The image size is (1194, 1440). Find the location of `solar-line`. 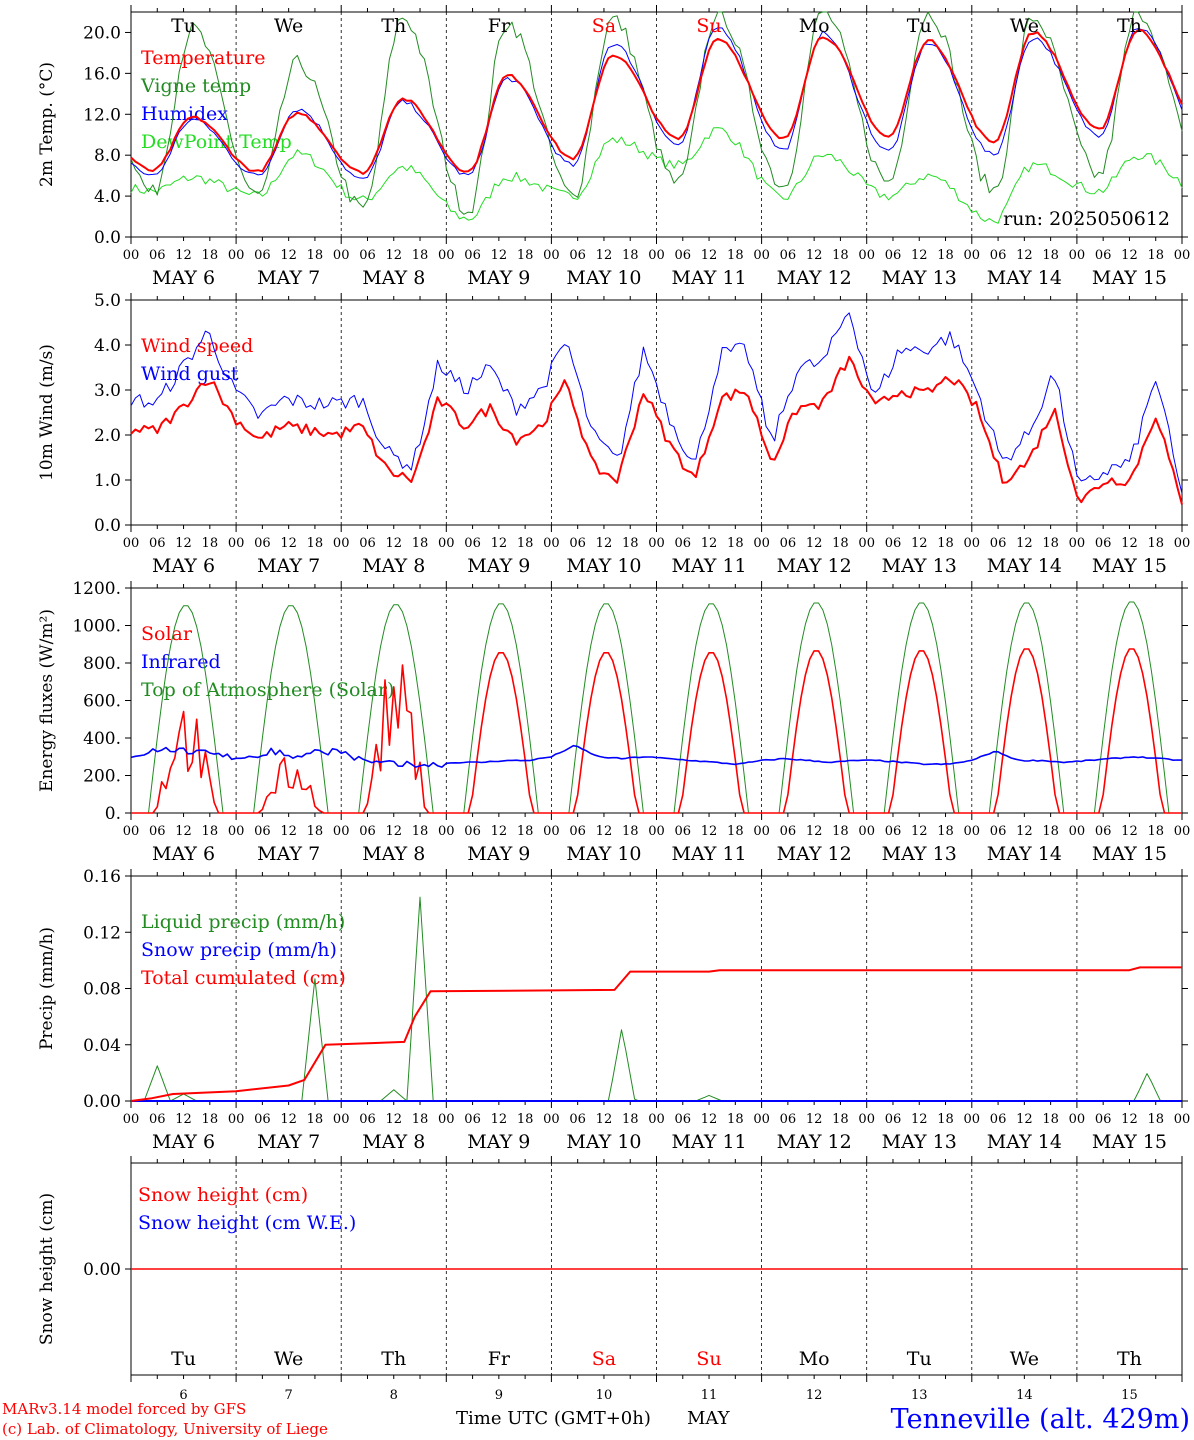

solar-line is located at coordinates (656, 731).